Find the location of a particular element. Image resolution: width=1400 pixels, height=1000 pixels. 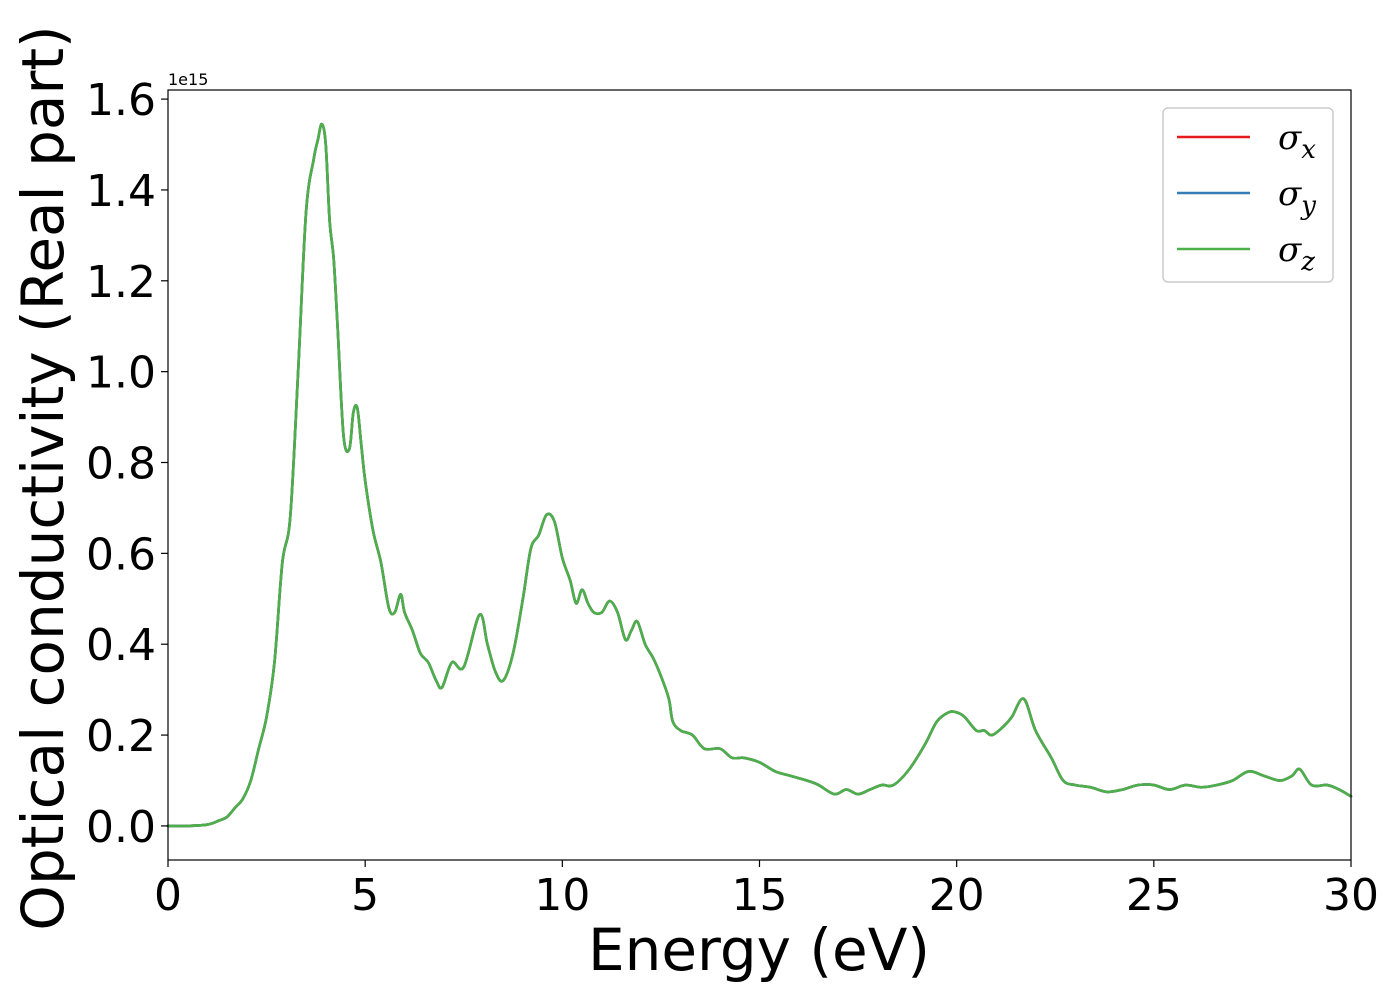

y-tick-label: 0.4 is located at coordinates (121, 645).